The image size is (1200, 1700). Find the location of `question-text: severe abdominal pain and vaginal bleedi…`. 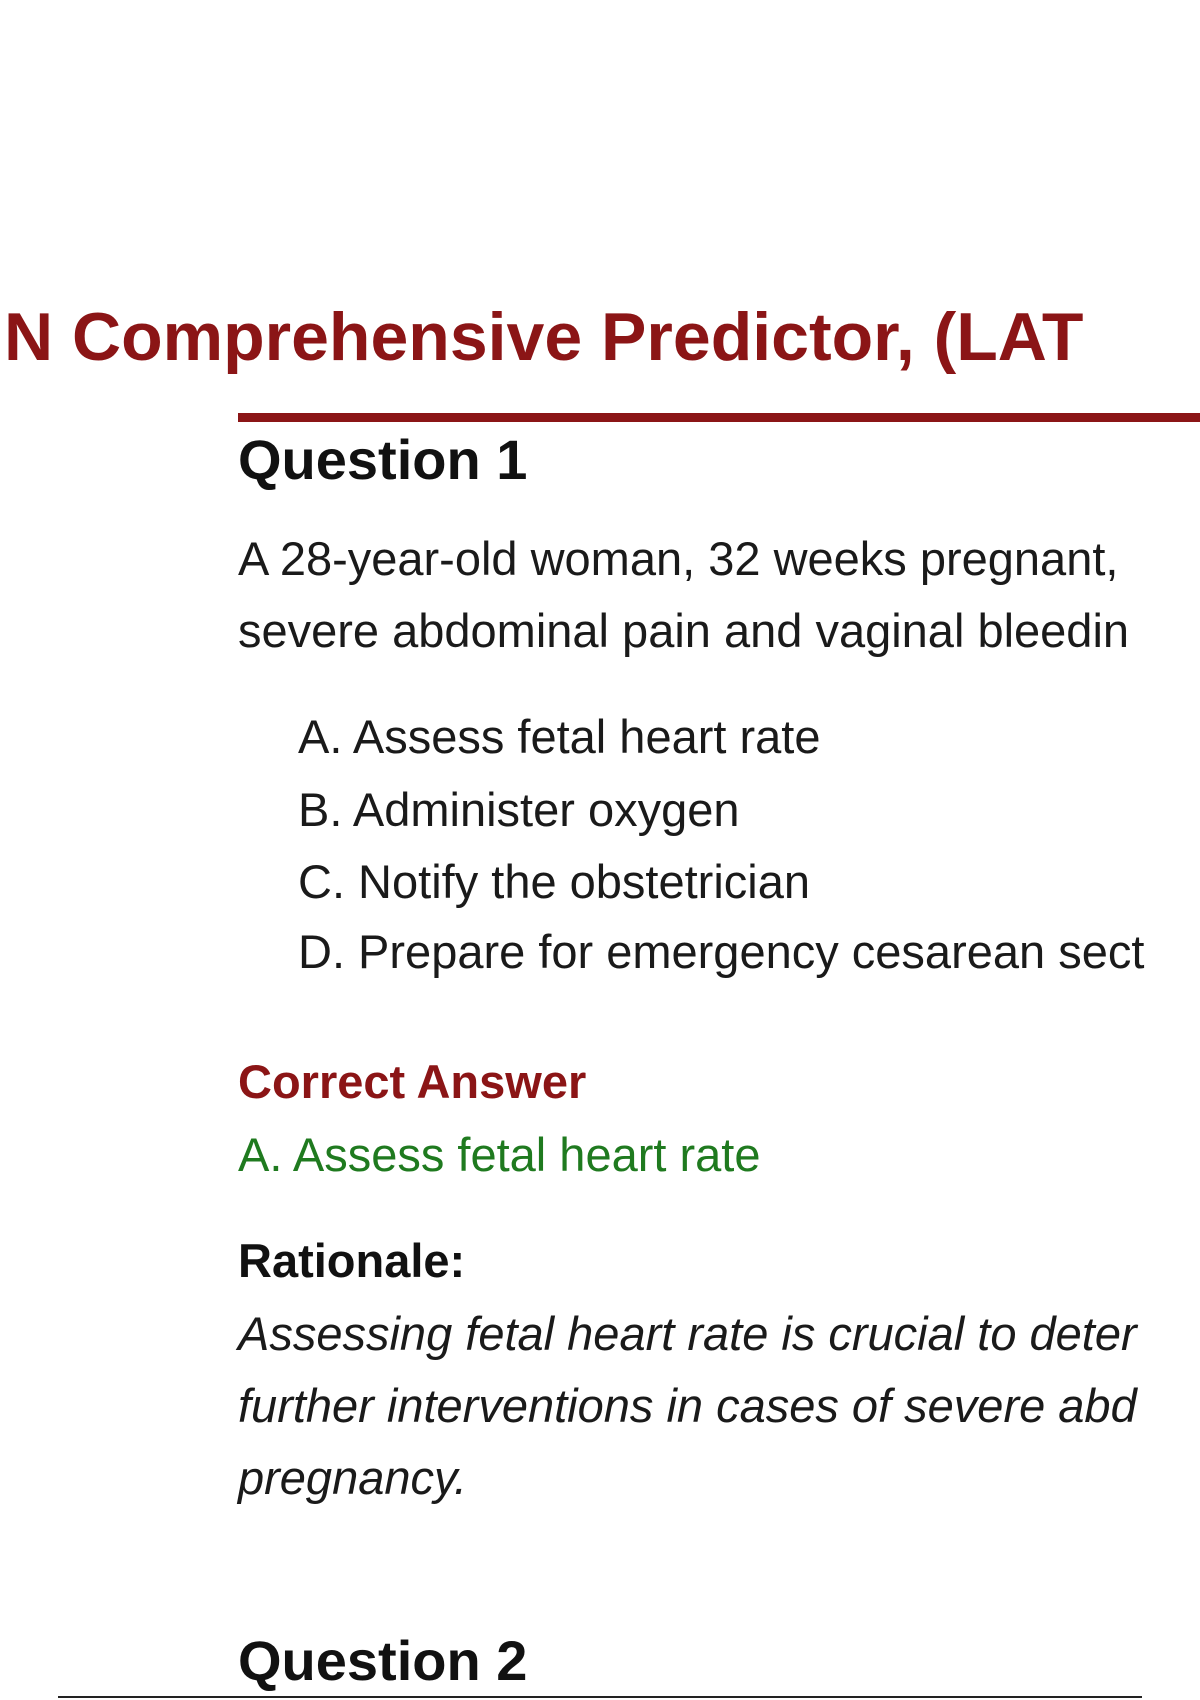

question-text: severe abdominal pain and vaginal bleedi… is located at coordinates (683, 630).